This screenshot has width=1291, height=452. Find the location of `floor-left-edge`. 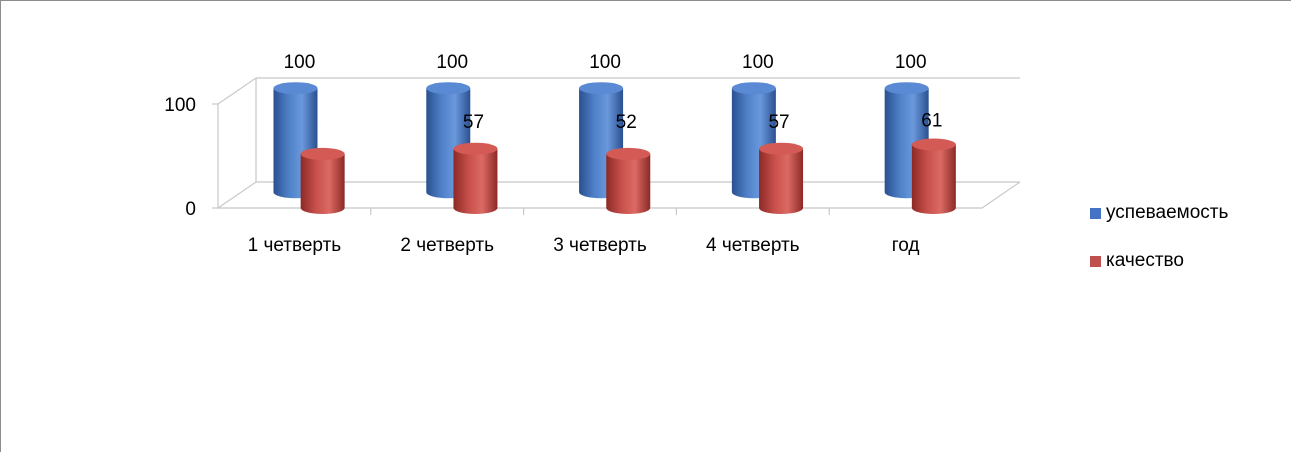

floor-left-edge is located at coordinates (237, 195).